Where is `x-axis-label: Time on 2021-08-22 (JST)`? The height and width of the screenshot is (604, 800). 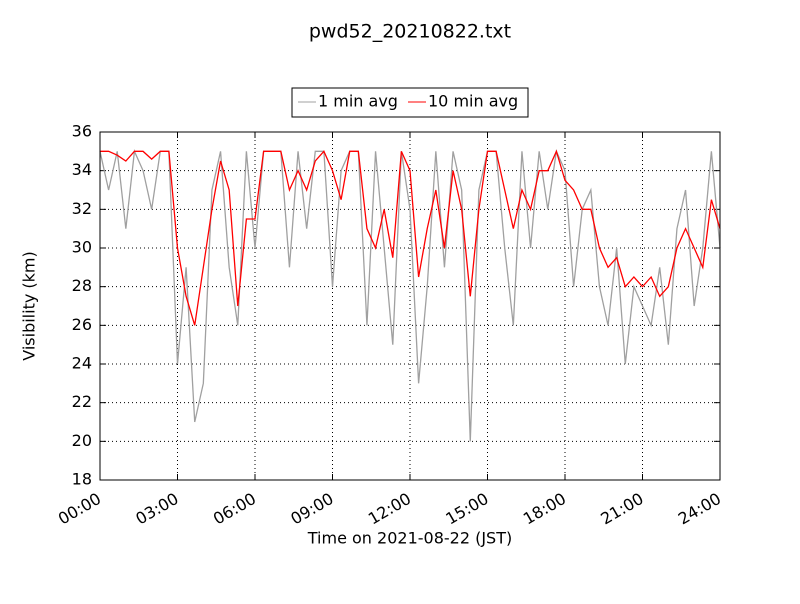
x-axis-label: Time on 2021-08-22 (JST) is located at coordinates (409, 538).